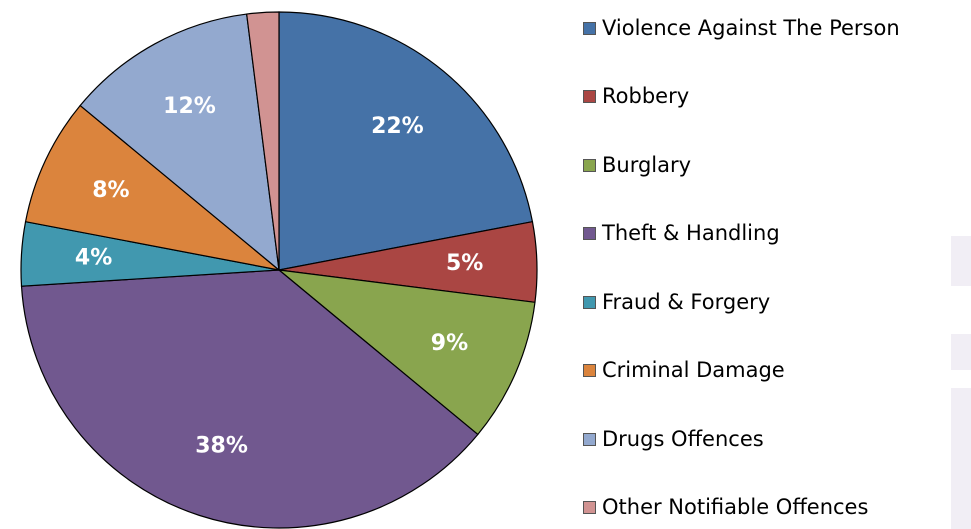 The width and height of the screenshot is (971, 529). I want to click on legend-label: Fraud & Forgery, so click(686, 302).